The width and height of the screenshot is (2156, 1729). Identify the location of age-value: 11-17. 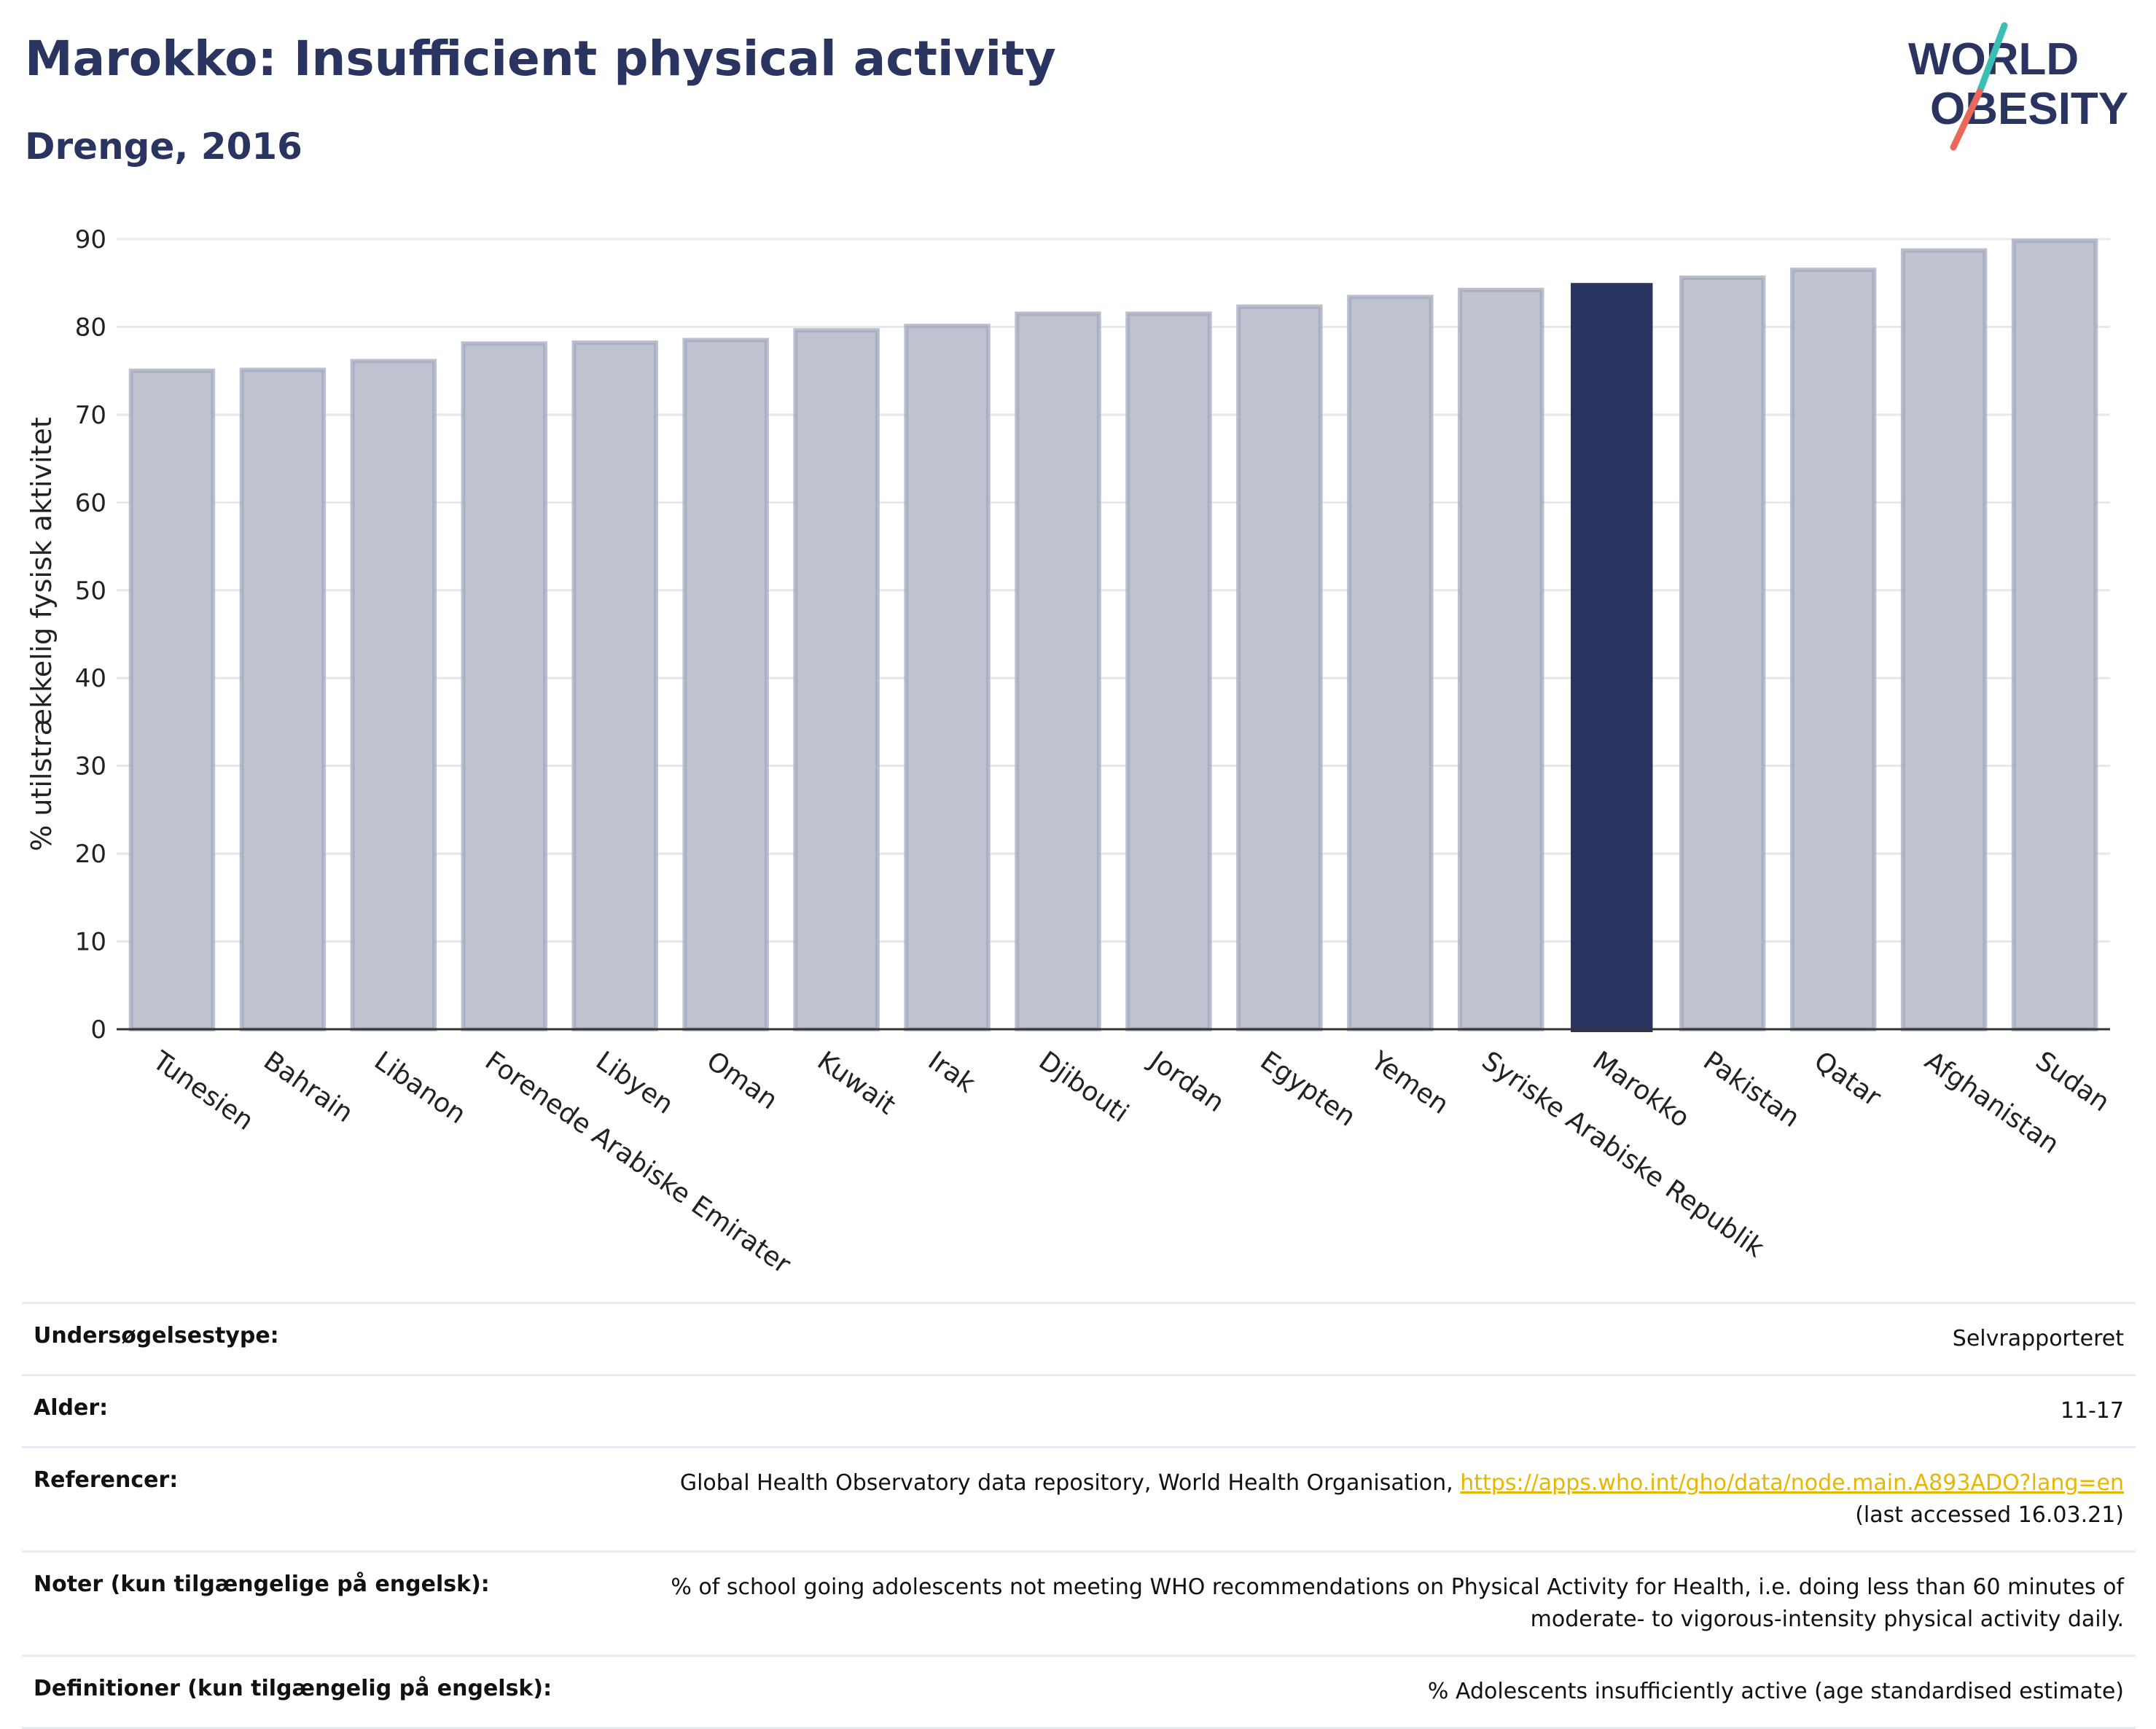
(2092, 1411).